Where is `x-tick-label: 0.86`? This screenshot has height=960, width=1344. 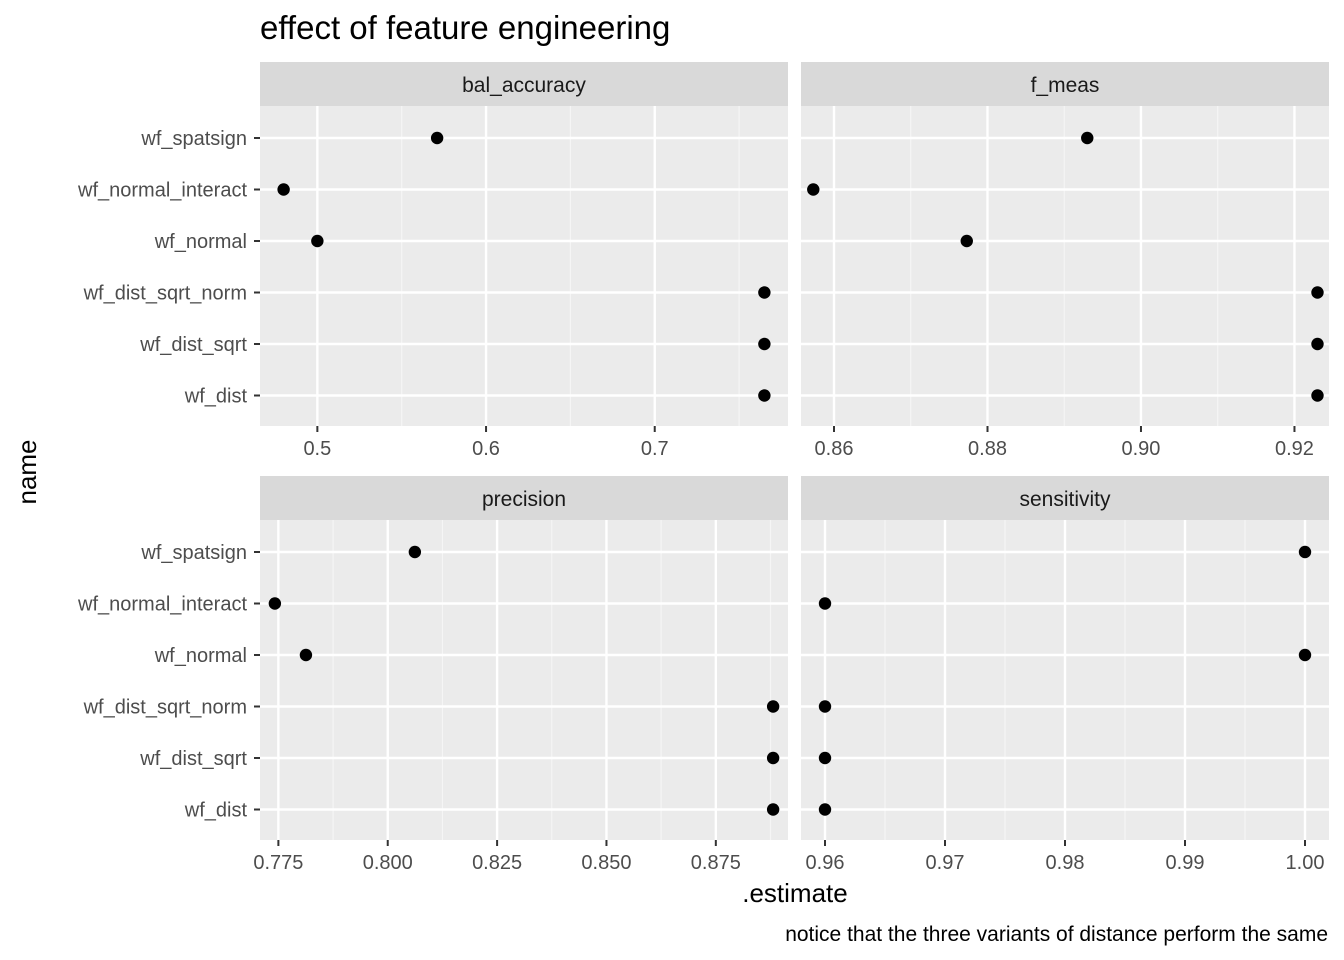 x-tick-label: 0.86 is located at coordinates (834, 449).